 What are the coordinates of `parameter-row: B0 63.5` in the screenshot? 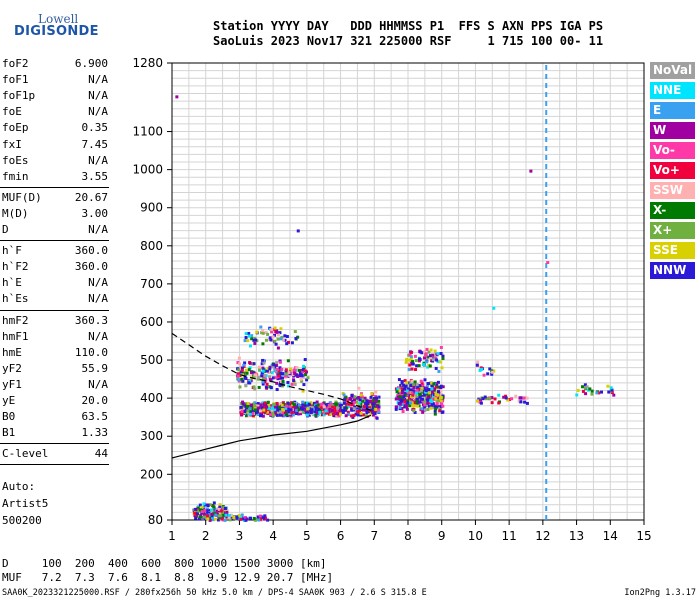 It's located at (55, 418).